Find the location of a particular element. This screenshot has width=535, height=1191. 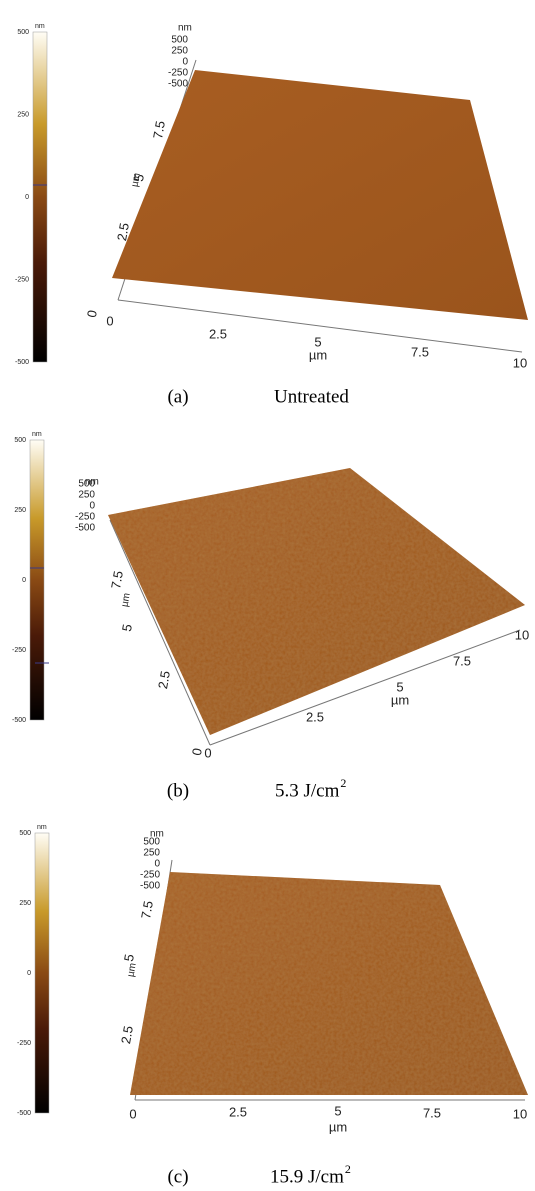

caption-text: 15.9 J/cm is located at coordinates (307, 1176).